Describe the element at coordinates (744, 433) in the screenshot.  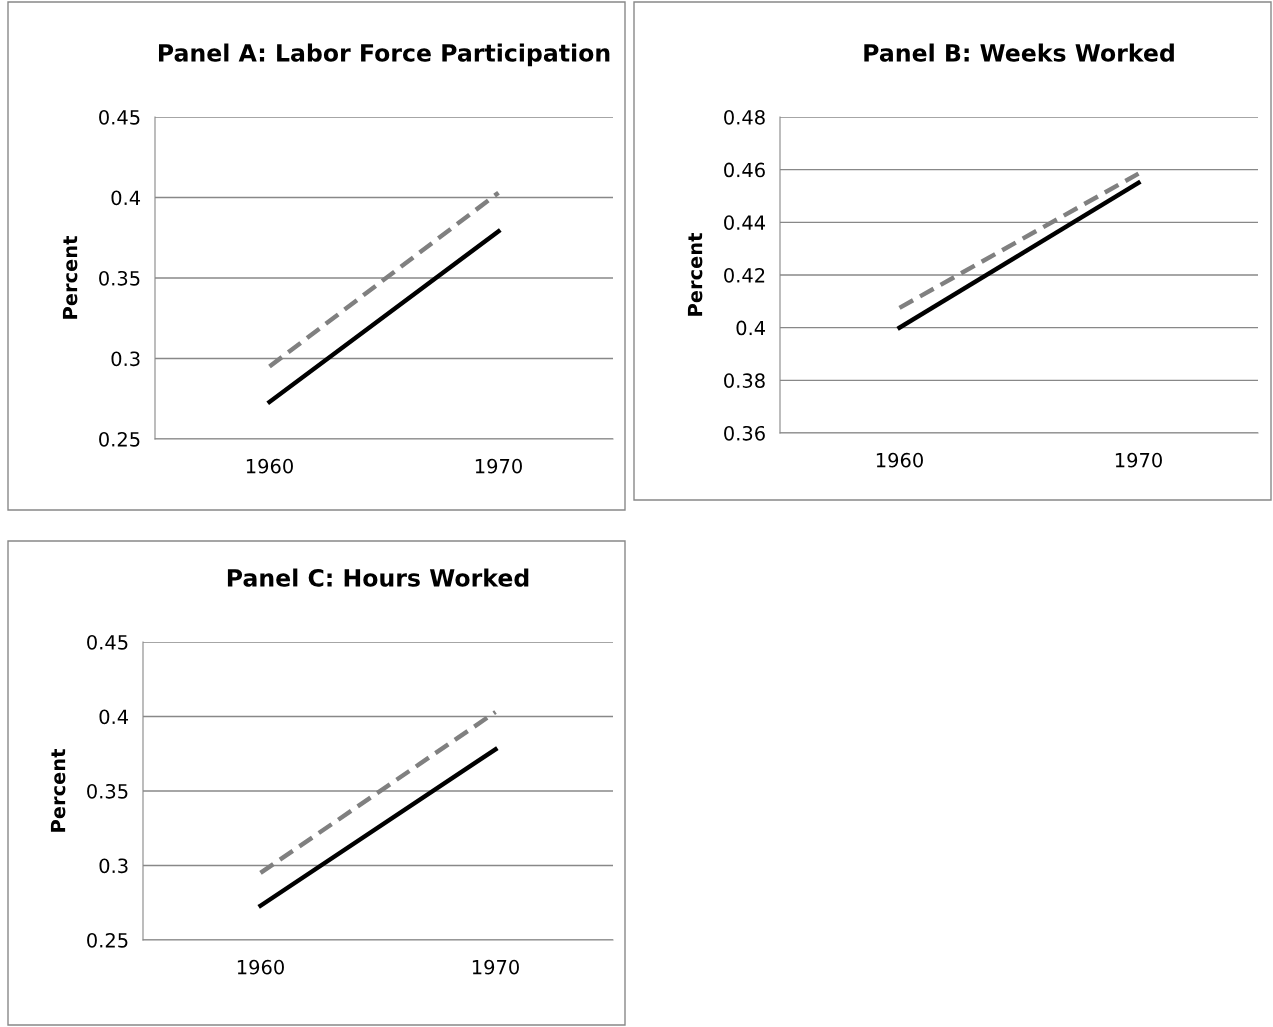
I see `y-tick-label: 0.36` at that location.